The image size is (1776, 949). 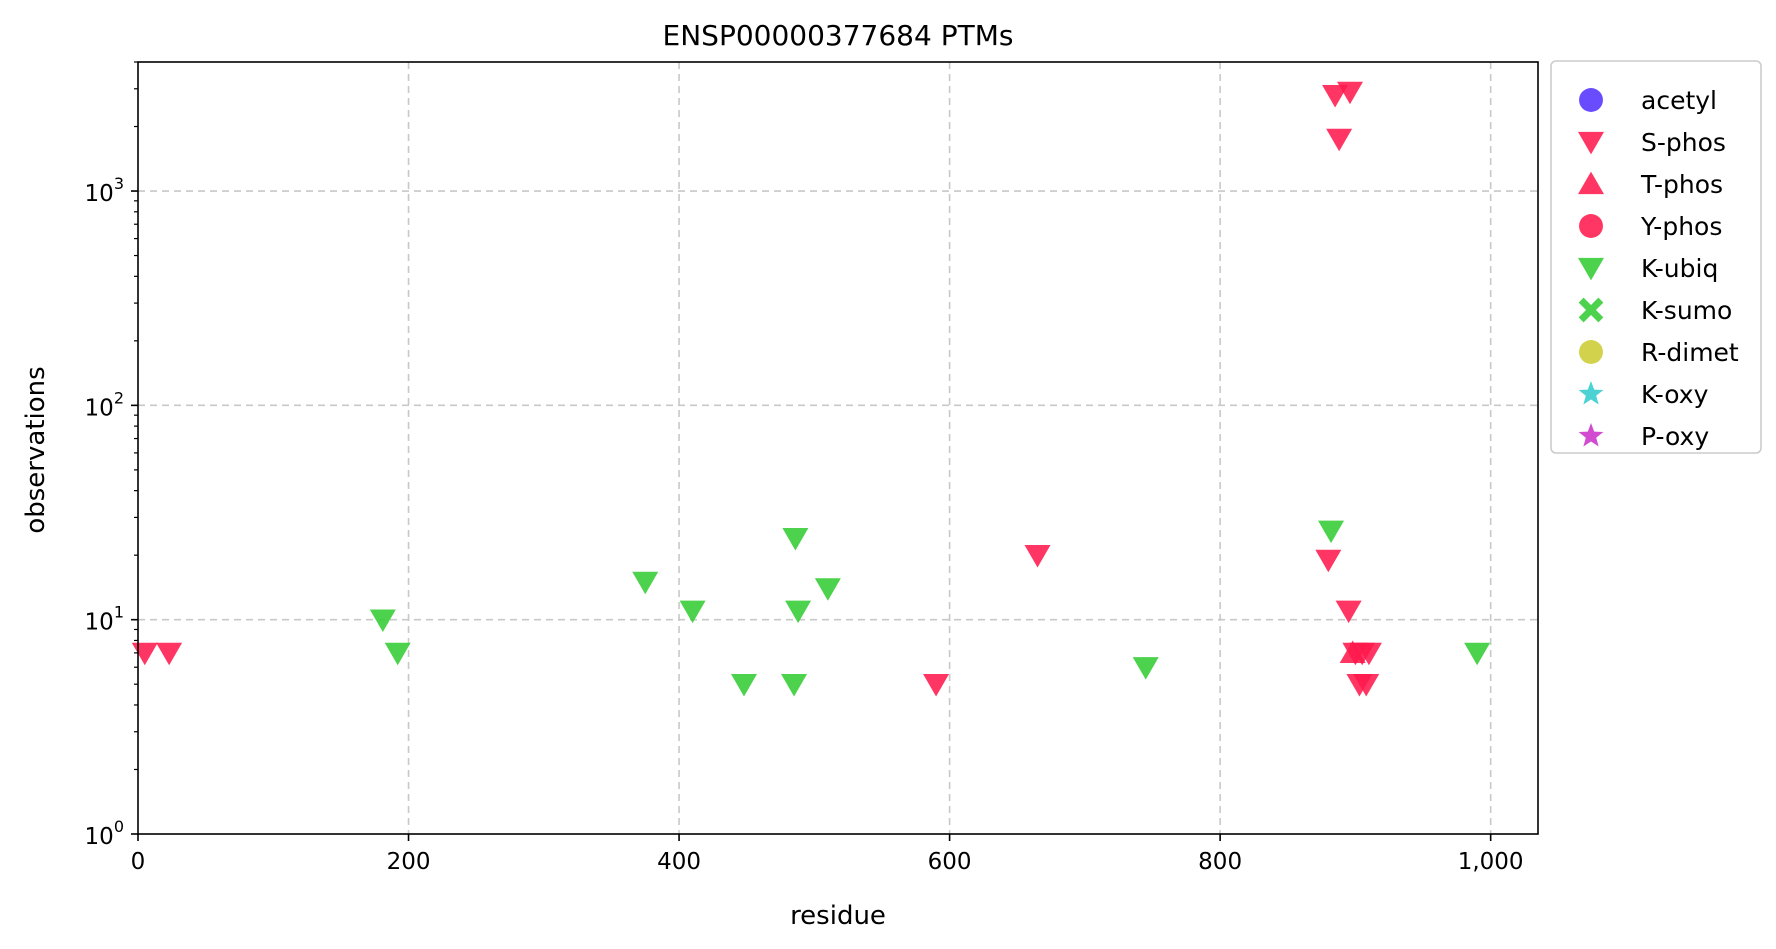 What do you see at coordinates (1220, 862) in the screenshot?
I see `x-tick-label: 800` at bounding box center [1220, 862].